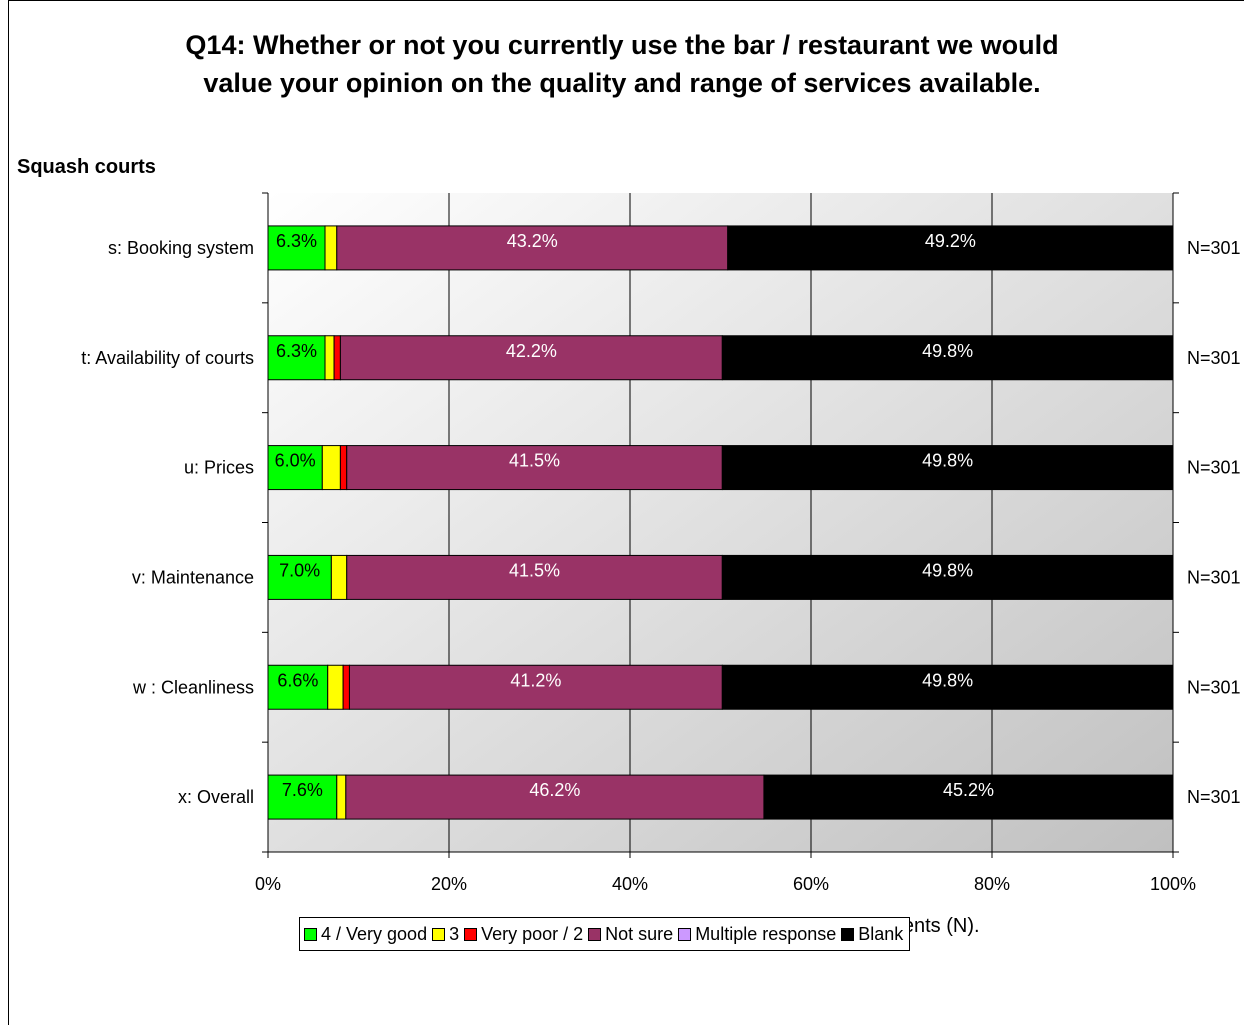 The width and height of the screenshot is (1244, 1025). What do you see at coordinates (181, 248) in the screenshot?
I see `category-label: s: Booking system` at bounding box center [181, 248].